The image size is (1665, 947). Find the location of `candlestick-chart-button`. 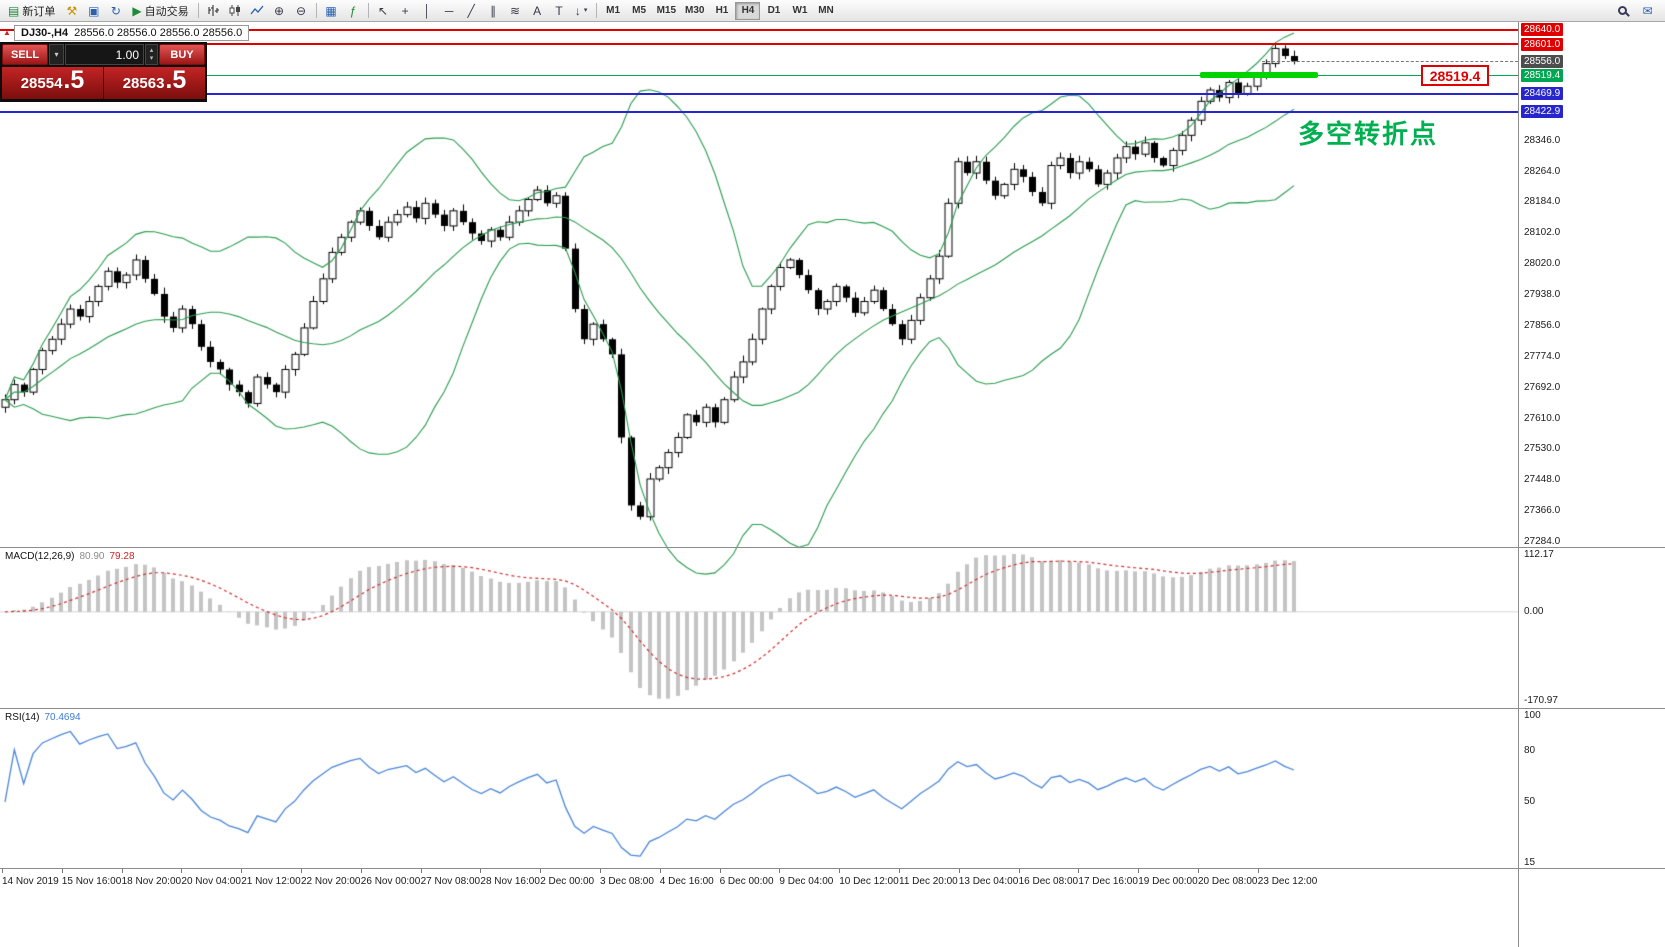

candlestick-chart-button is located at coordinates (235, 11).